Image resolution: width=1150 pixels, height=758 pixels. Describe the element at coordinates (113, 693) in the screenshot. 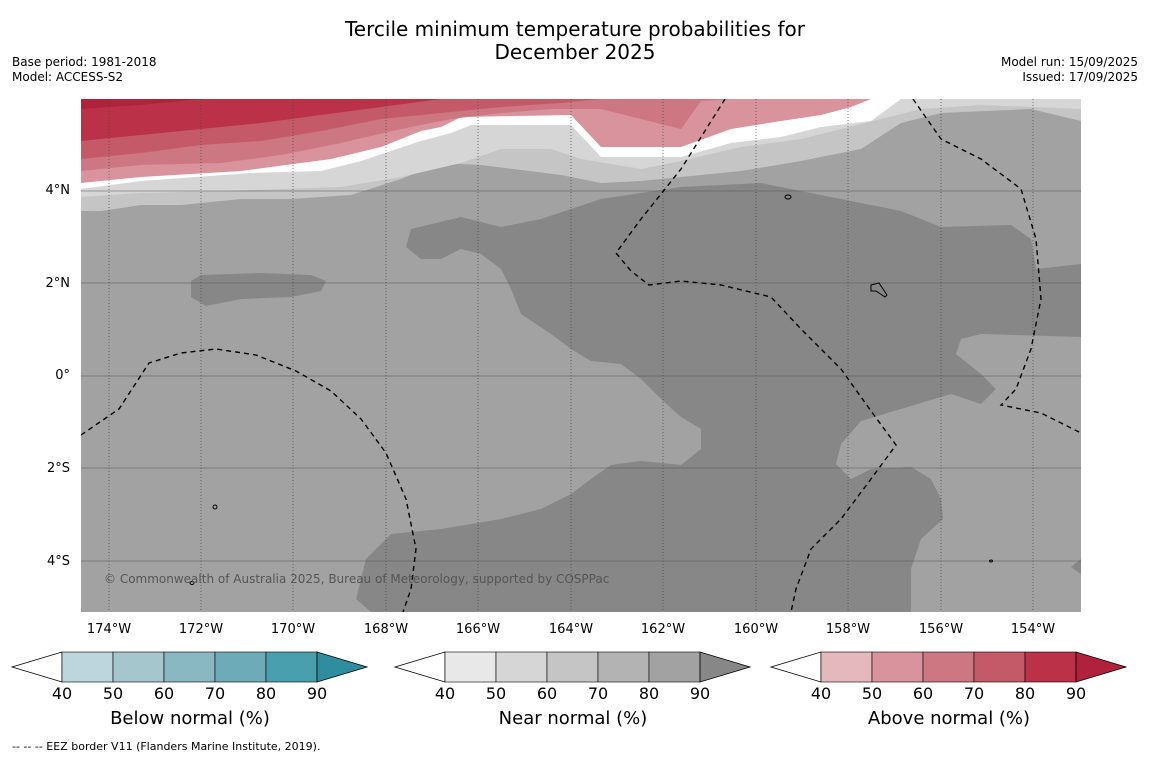

I see `cb-below-tick-50: 50` at that location.